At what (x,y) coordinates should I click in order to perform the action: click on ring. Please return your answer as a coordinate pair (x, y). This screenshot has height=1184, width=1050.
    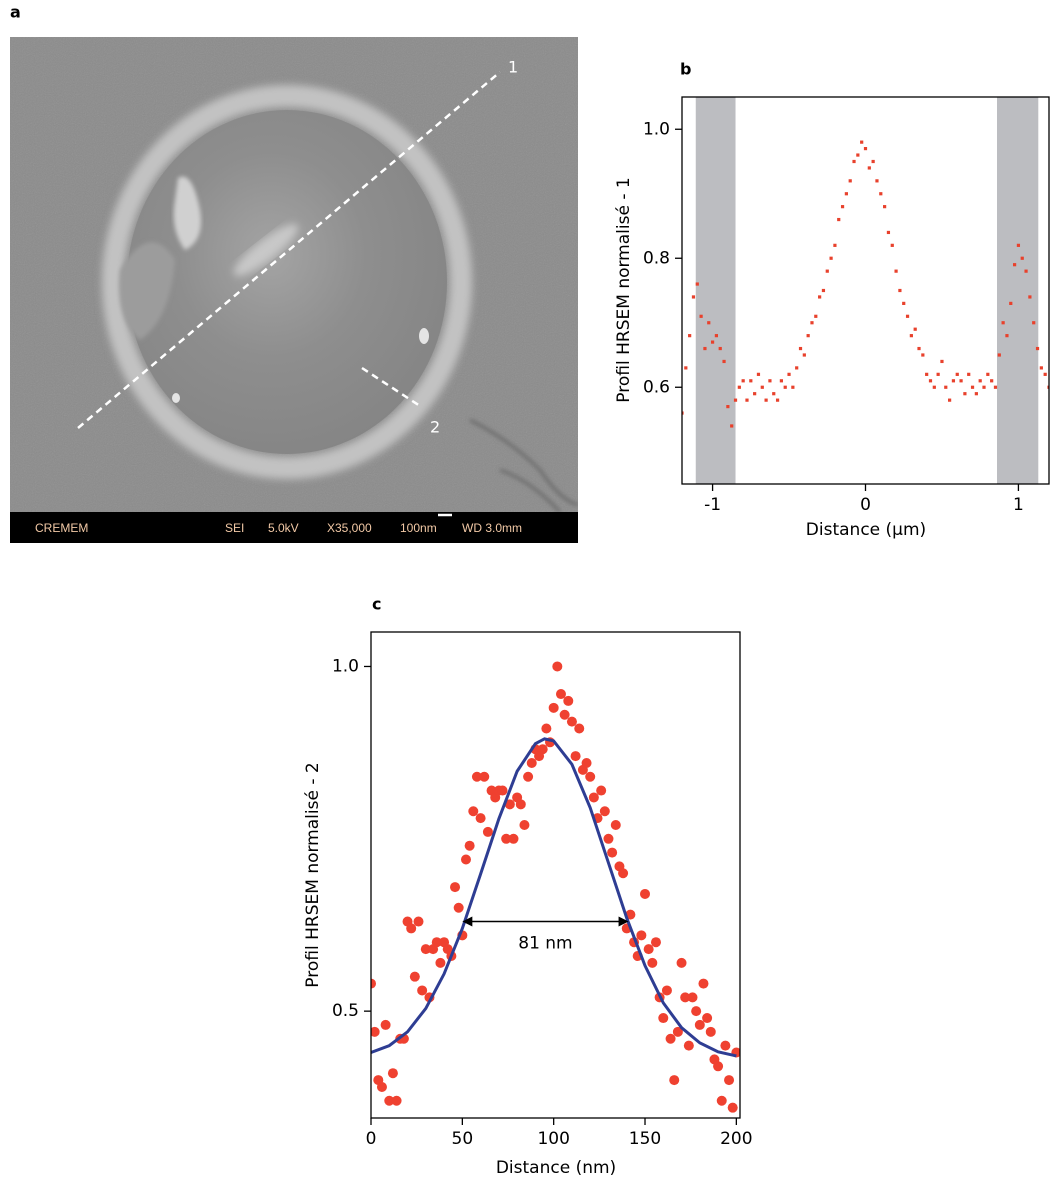
    Looking at the image, I should click on (287, 282).